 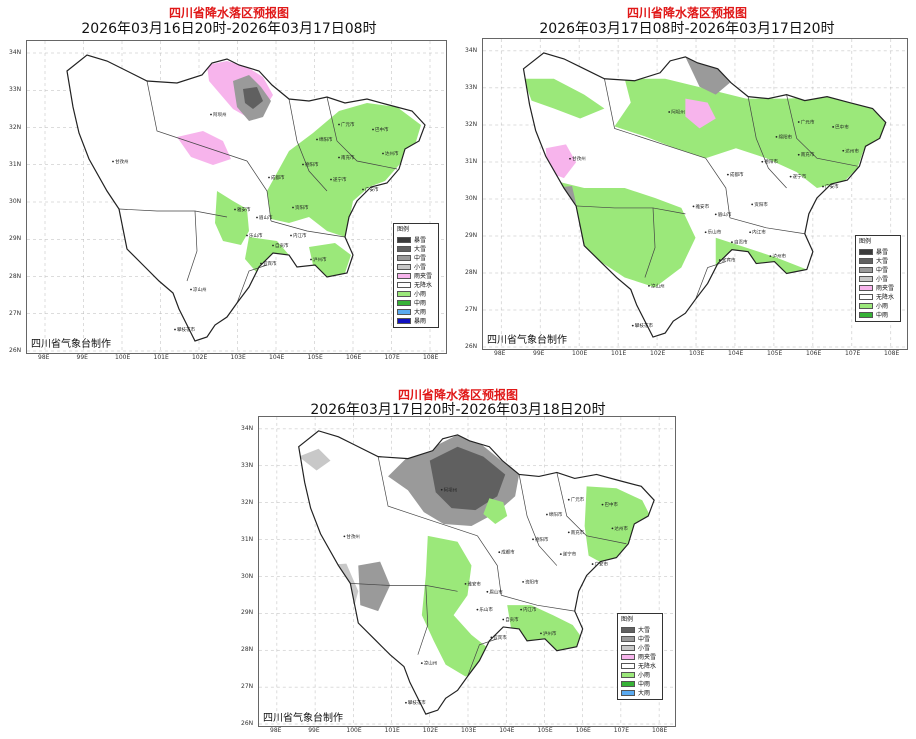 What do you see at coordinates (486, 609) in the screenshot?
I see `city-label: 乐山市` at bounding box center [486, 609].